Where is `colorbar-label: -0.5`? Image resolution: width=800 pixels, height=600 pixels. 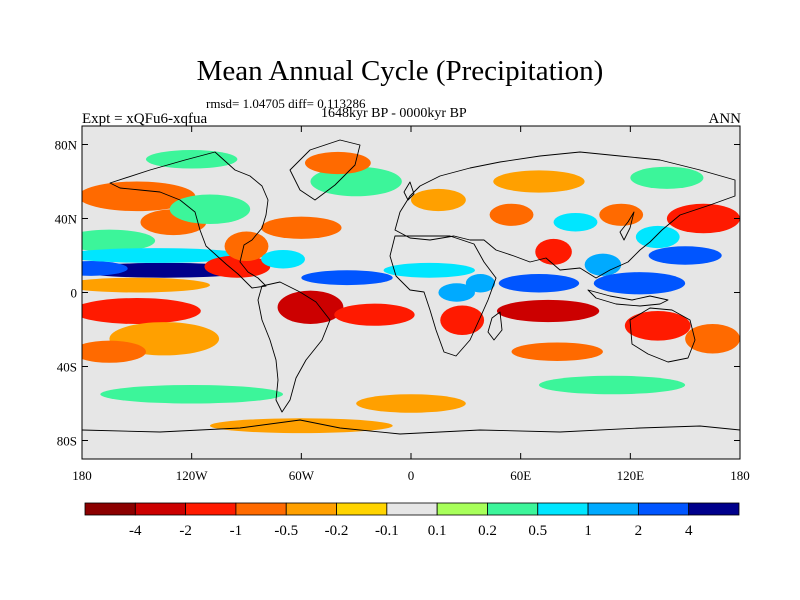
colorbar-label: -0.5 is located at coordinates (286, 531).